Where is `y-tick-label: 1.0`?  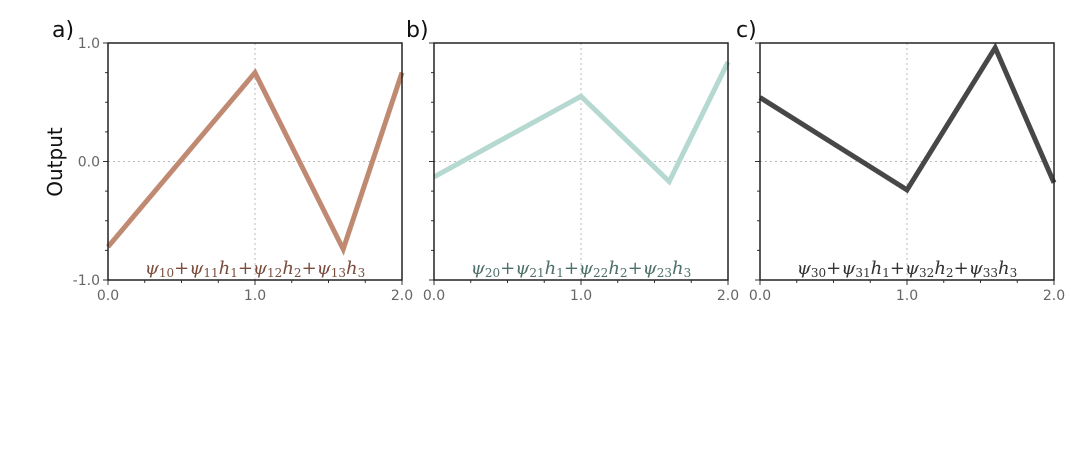 y-tick-label: 1.0 is located at coordinates (89, 44).